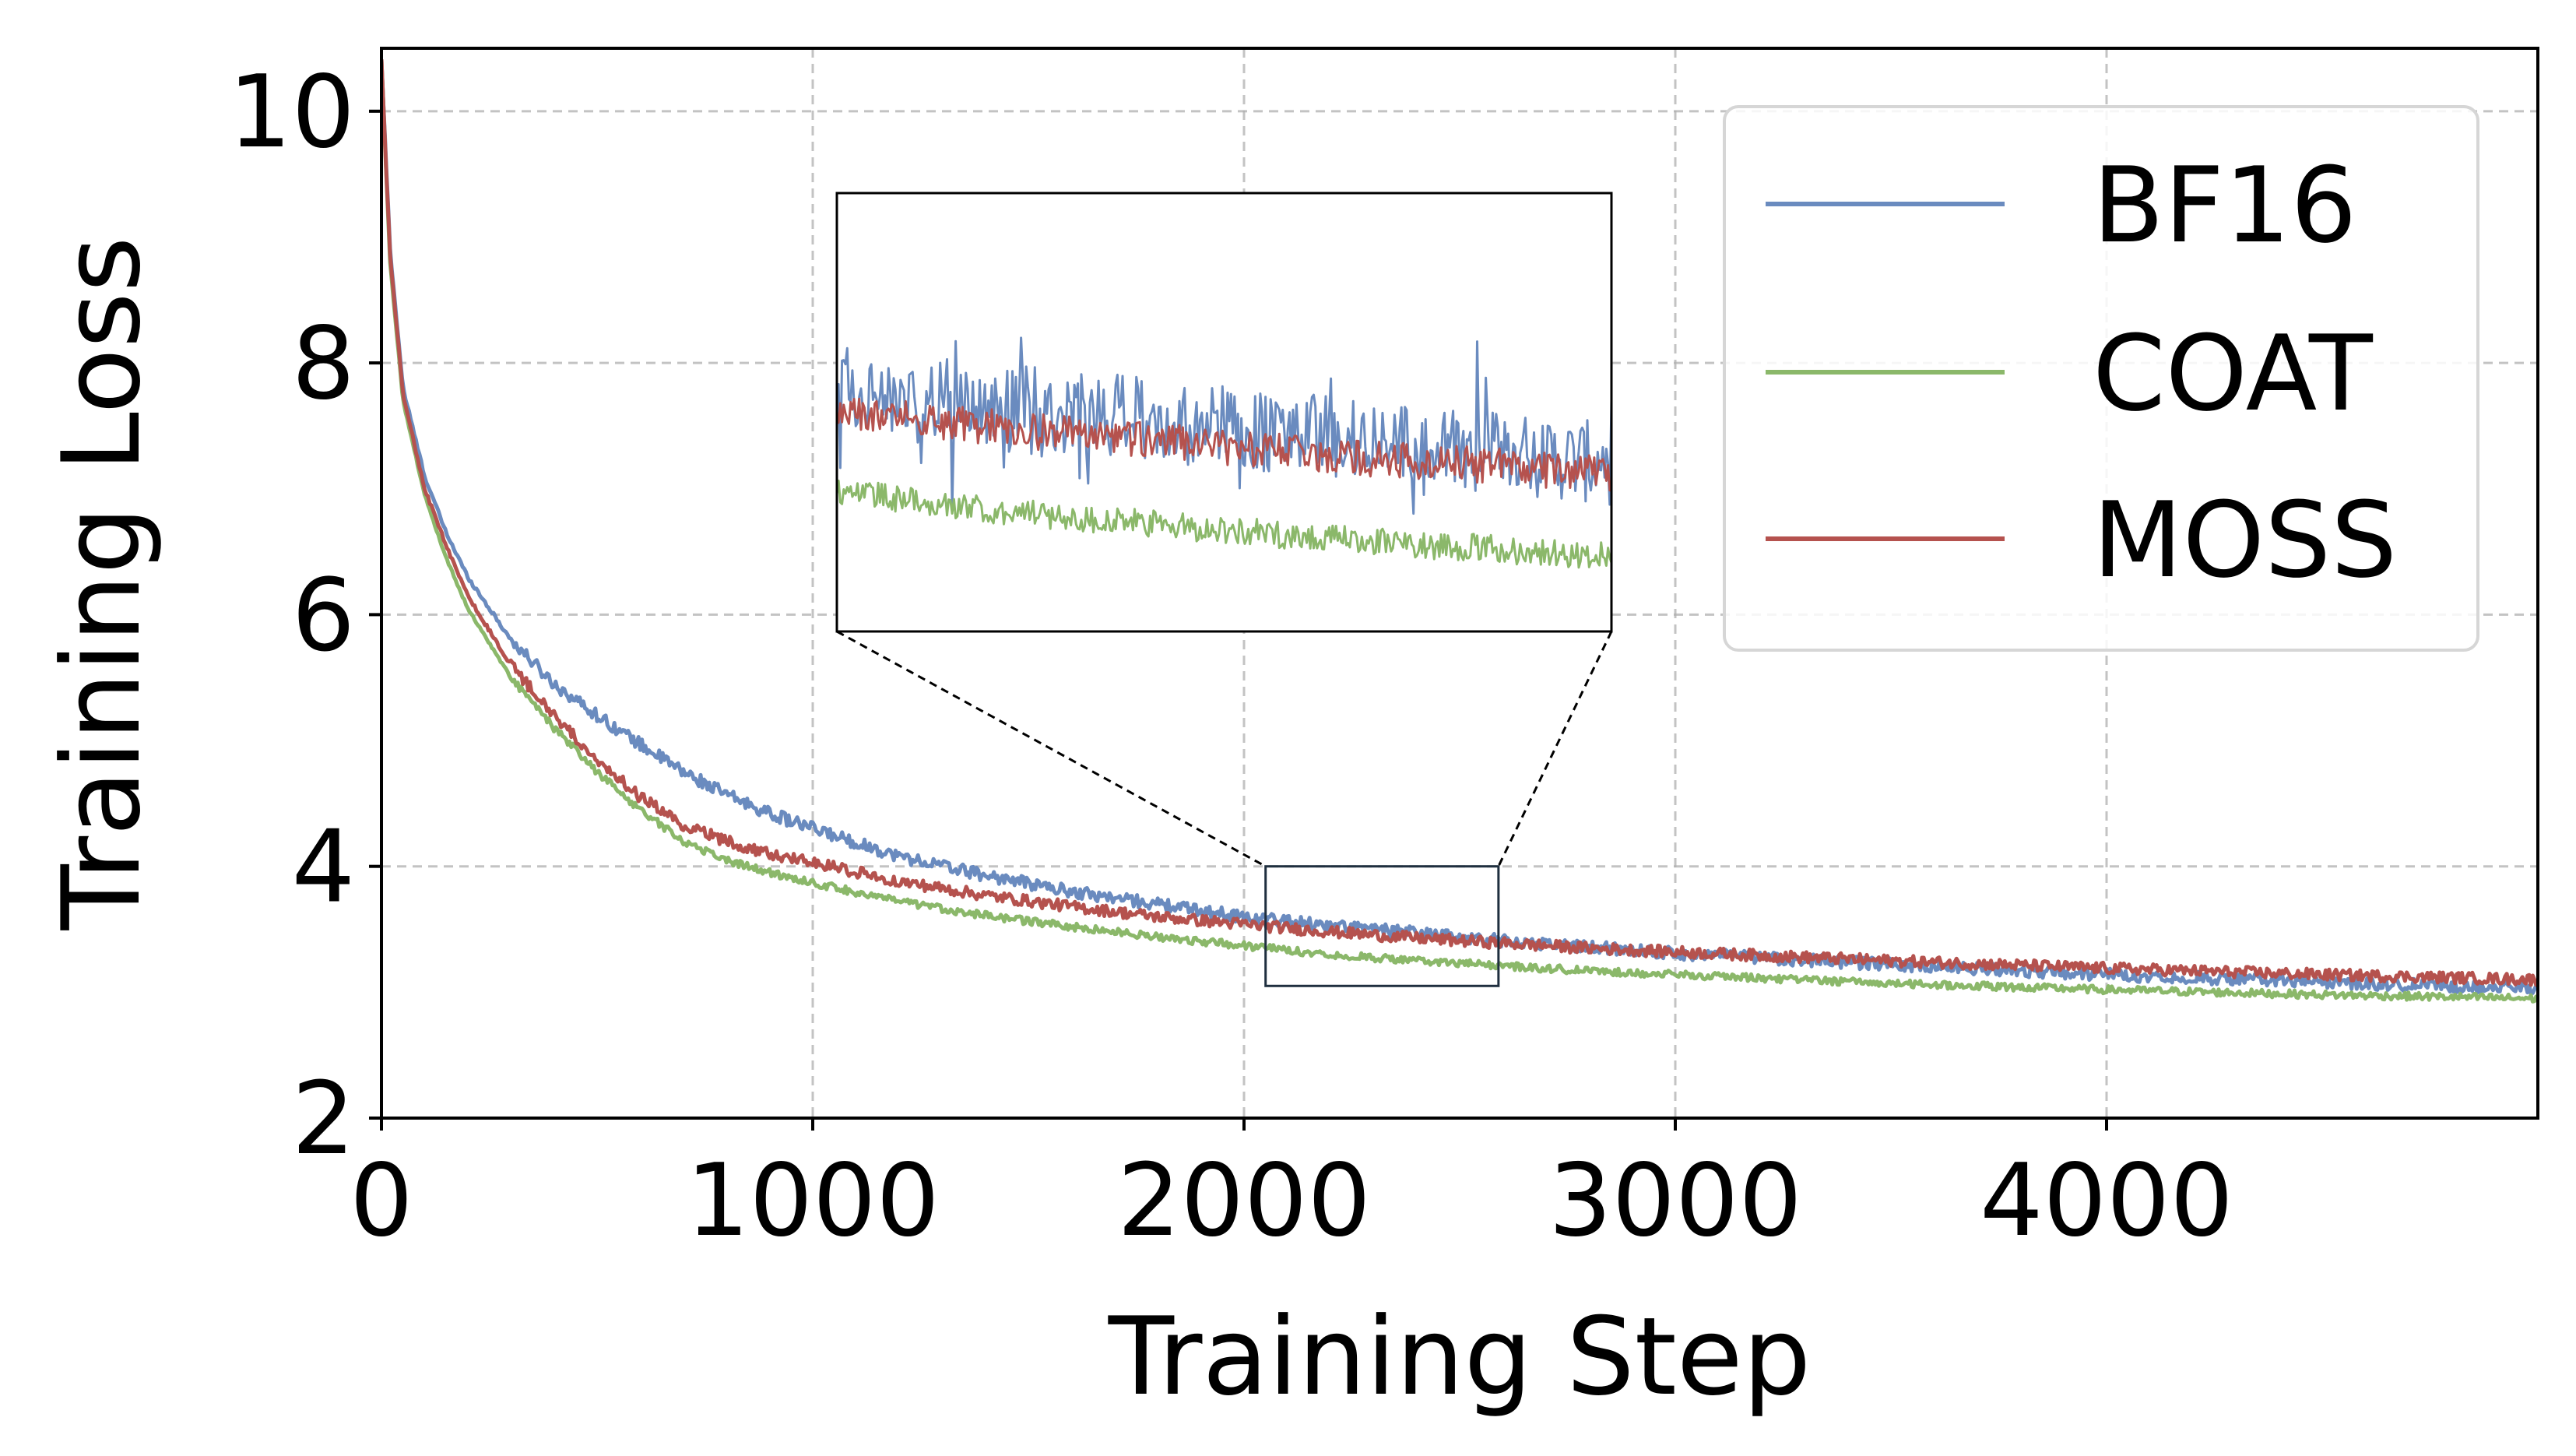 The image size is (2576, 1456). I want to click on y-tick-label: 4, so click(323, 868).